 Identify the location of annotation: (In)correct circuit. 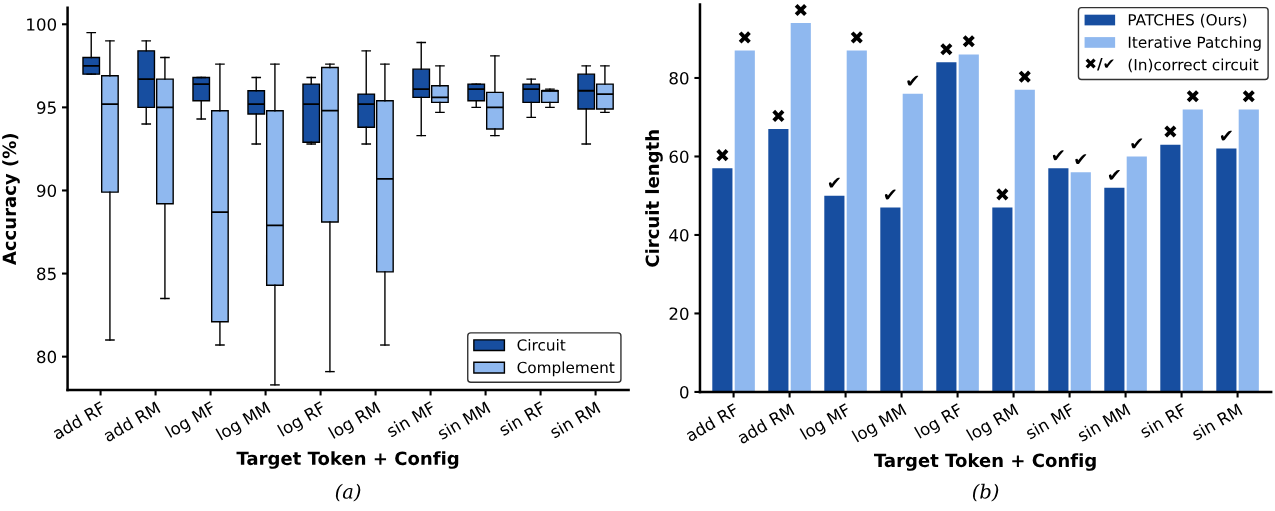
(1193, 65).